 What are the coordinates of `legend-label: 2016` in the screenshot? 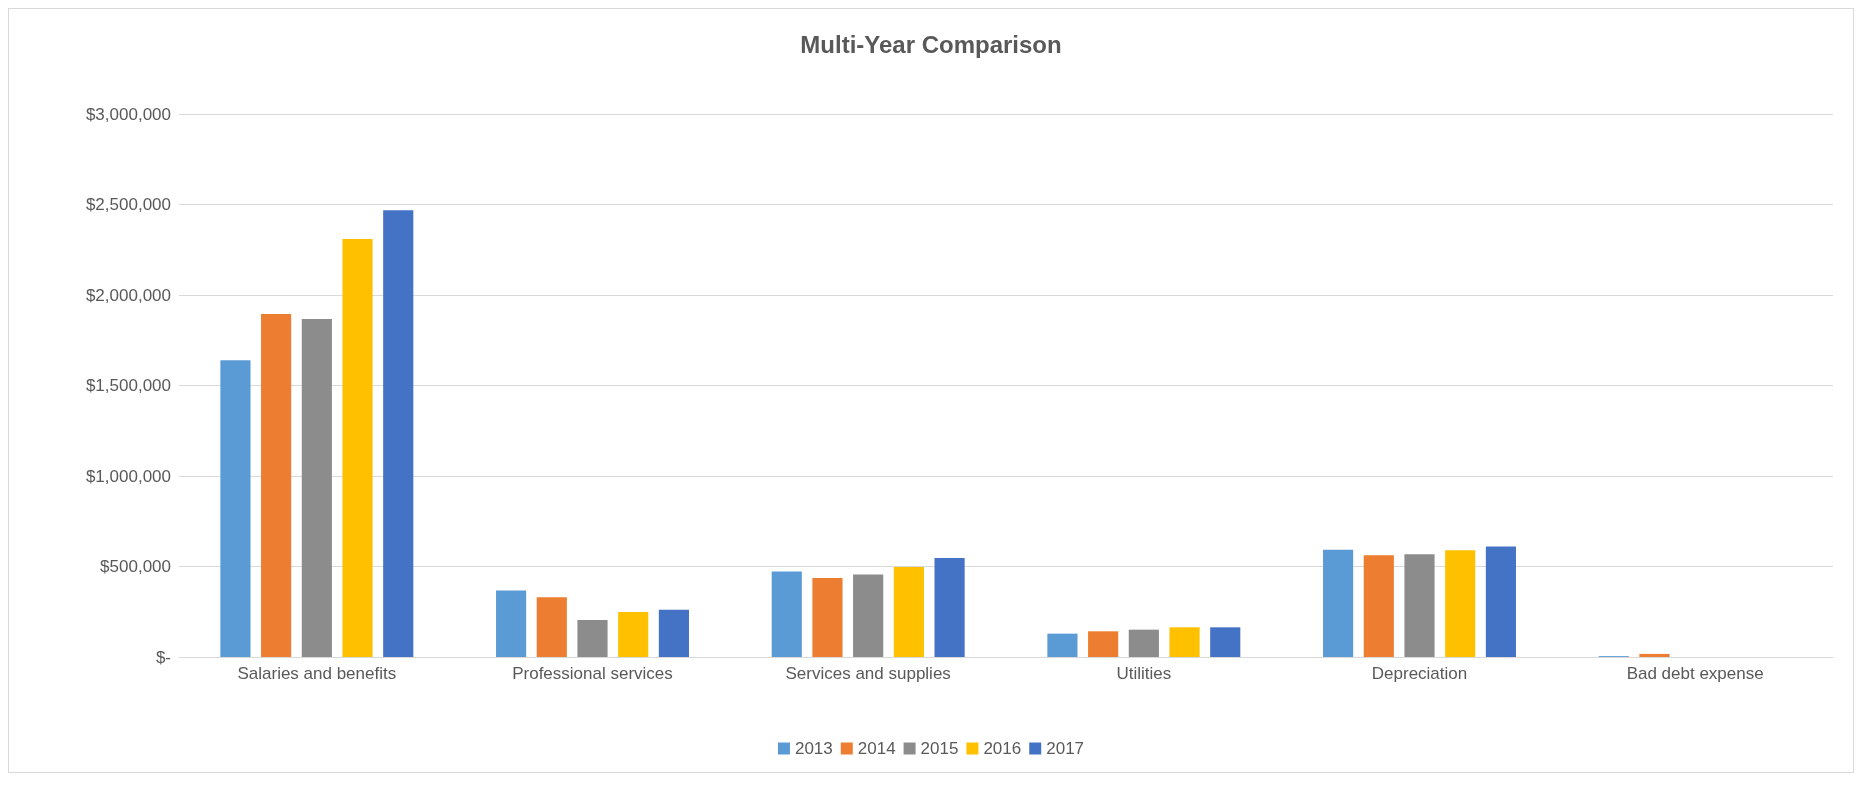 It's located at (1002, 748).